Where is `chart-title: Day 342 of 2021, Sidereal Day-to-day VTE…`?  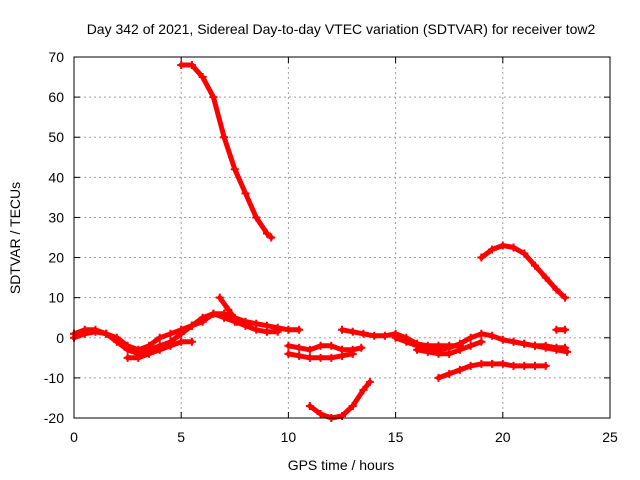 chart-title: Day 342 of 2021, Sidereal Day-to-day VTE… is located at coordinates (341, 29).